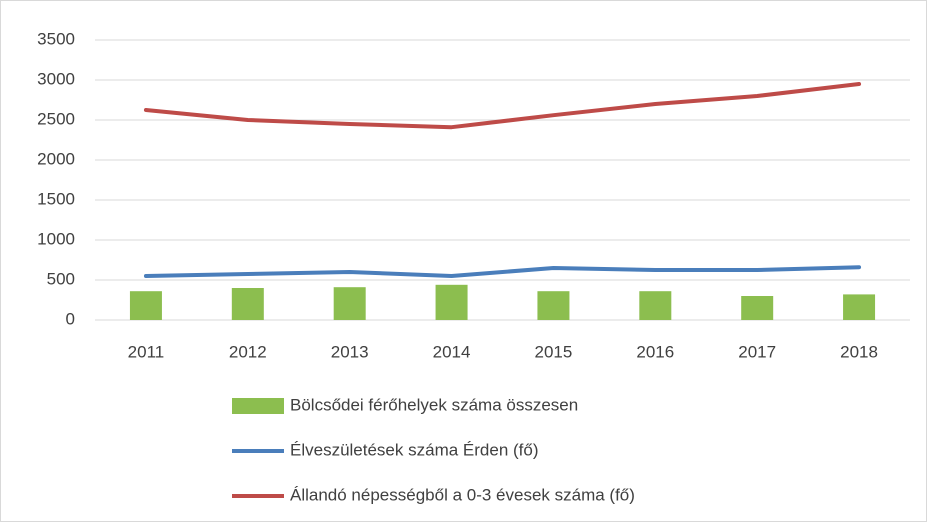 The width and height of the screenshot is (927, 522). What do you see at coordinates (146, 351) in the screenshot?
I see `x-tick-label: 2011` at bounding box center [146, 351].